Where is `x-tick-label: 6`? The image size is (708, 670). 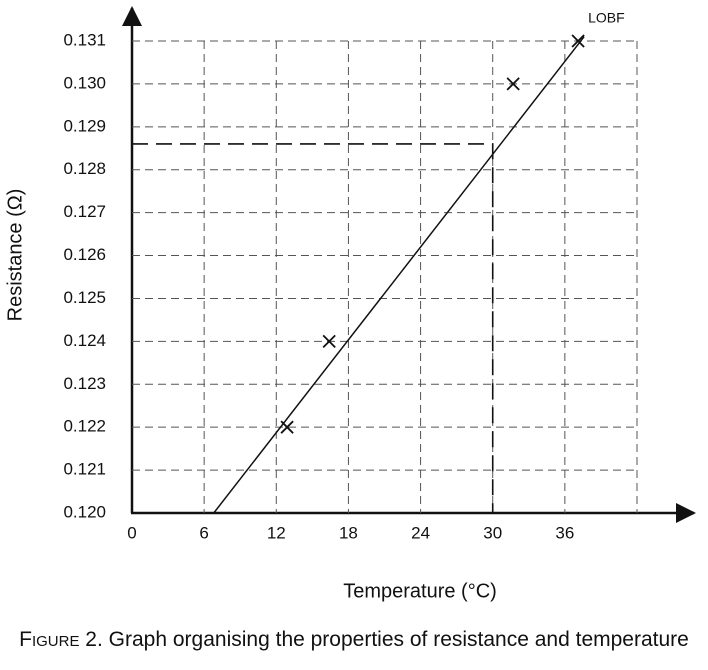
x-tick-label: 6 is located at coordinates (203, 532).